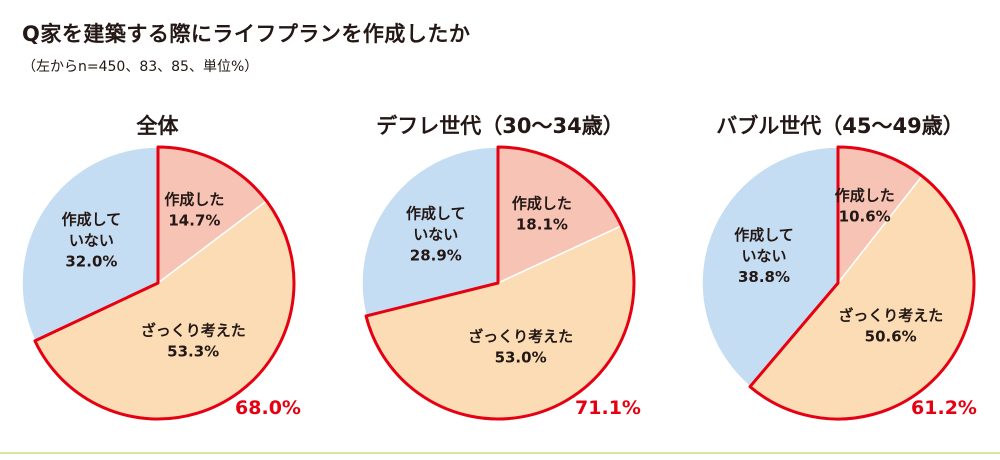 This screenshot has height=460, width=1000. What do you see at coordinates (608, 408) in the screenshot?
I see `highlight-total: 71.1%` at bounding box center [608, 408].